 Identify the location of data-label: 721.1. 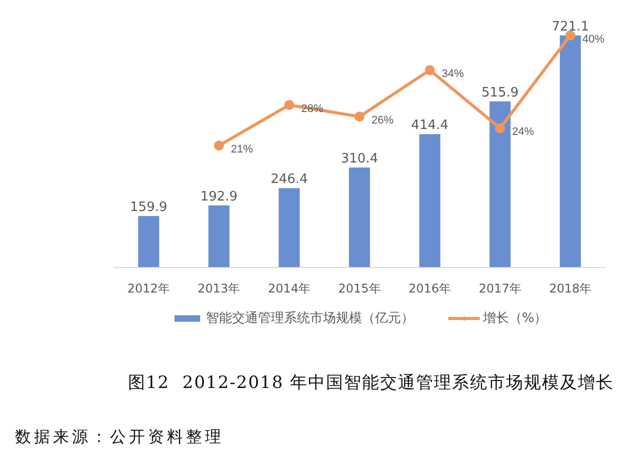
(570, 26).